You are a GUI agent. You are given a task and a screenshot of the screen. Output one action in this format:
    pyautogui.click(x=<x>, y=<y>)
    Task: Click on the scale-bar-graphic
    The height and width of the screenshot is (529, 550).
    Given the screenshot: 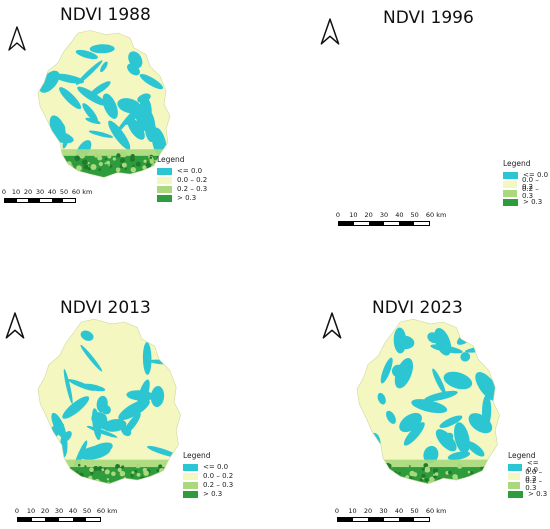 What is the action you would take?
    pyautogui.click(x=383, y=519)
    